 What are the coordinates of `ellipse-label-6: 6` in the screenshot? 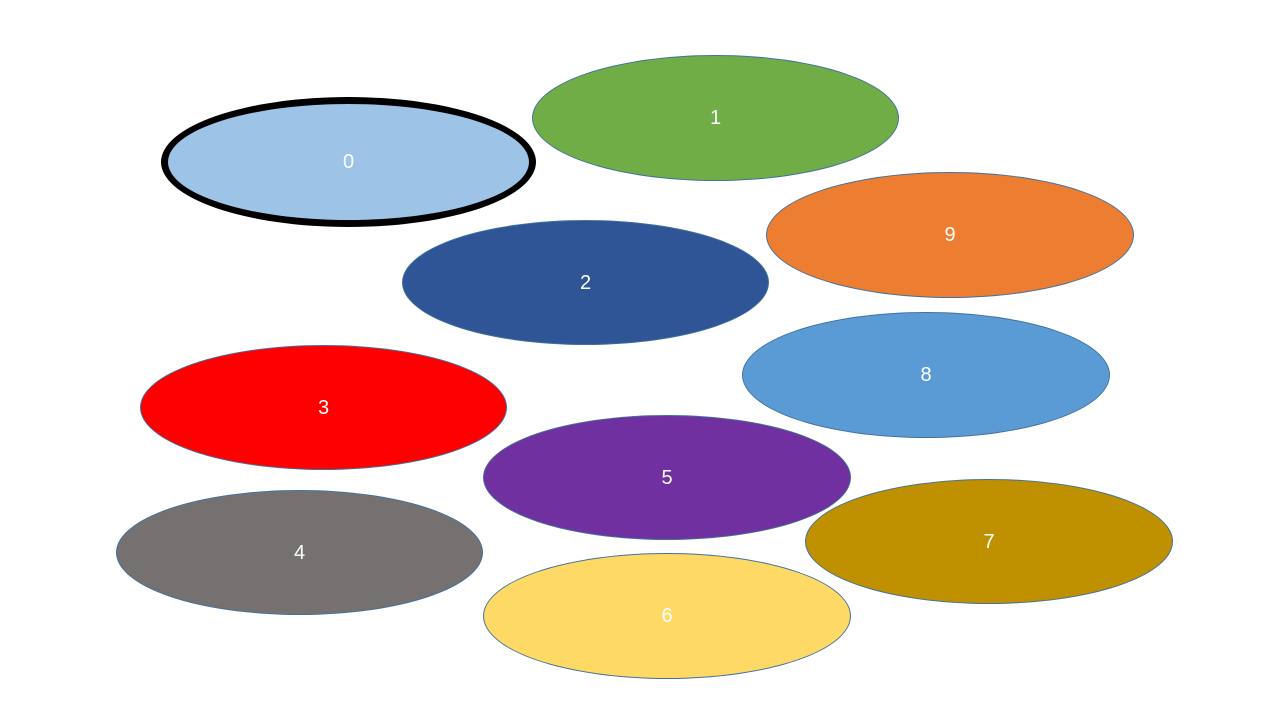 It's located at (667, 616).